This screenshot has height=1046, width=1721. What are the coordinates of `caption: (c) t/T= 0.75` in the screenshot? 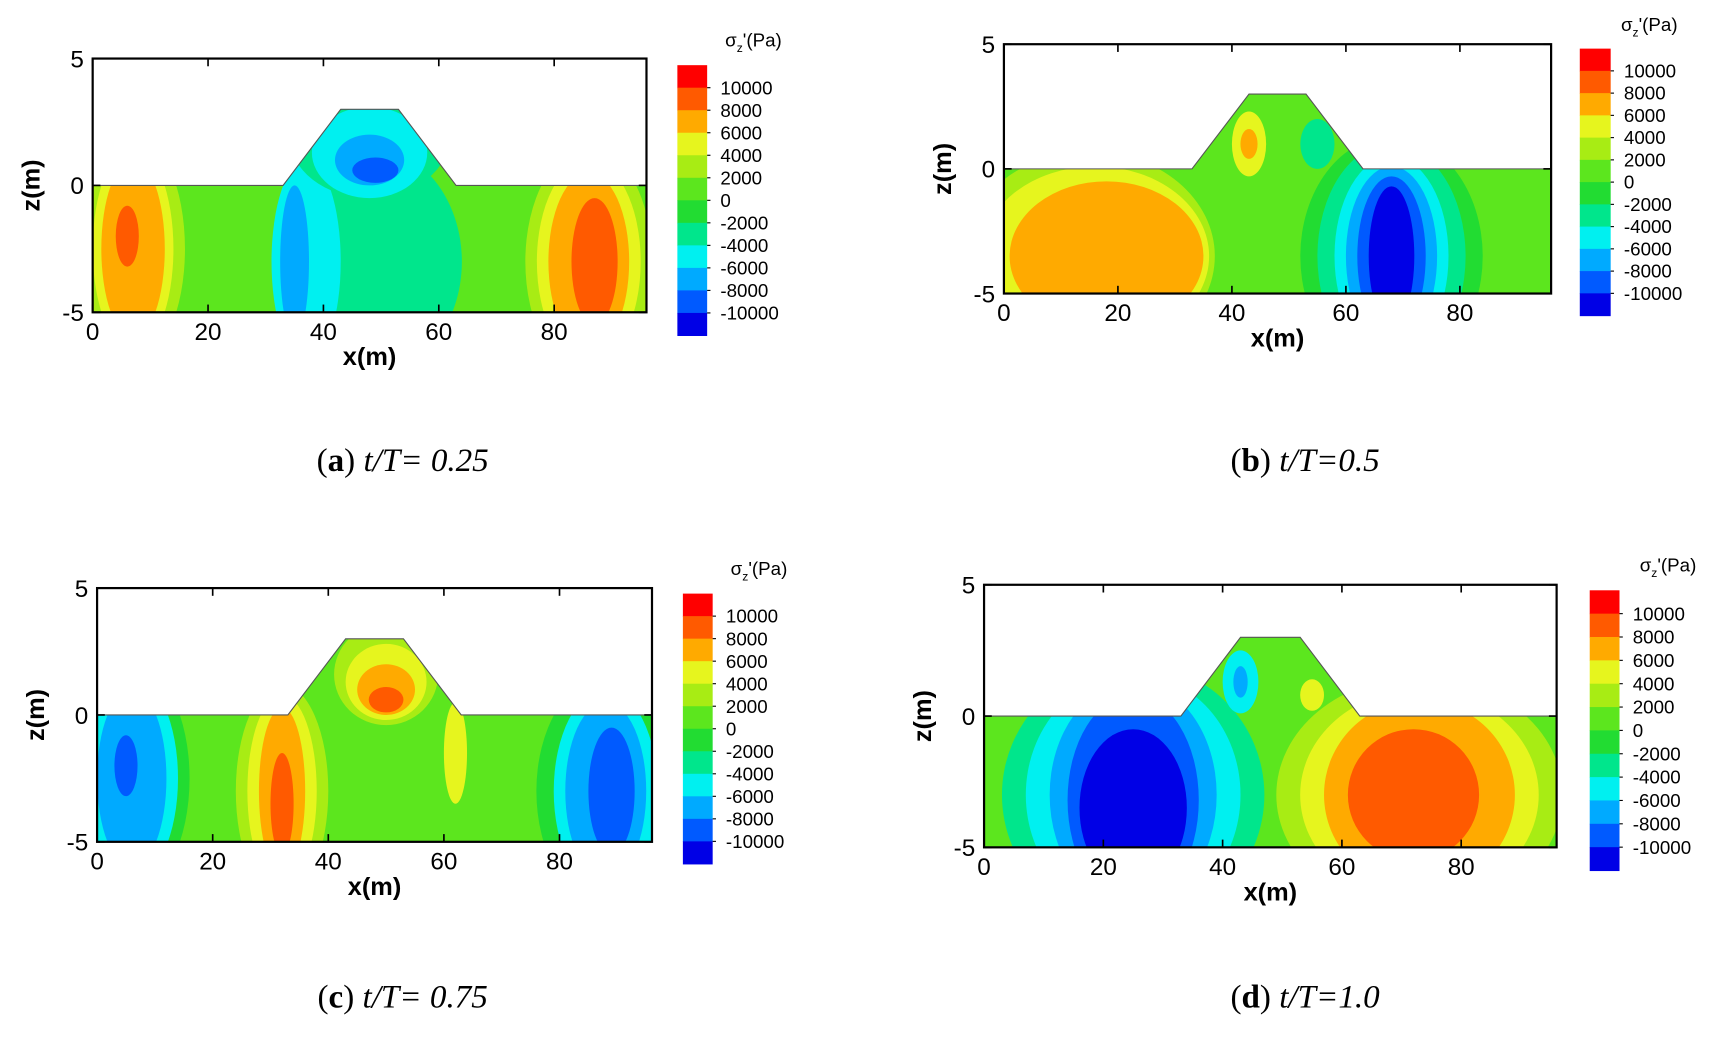 It's located at (403, 997).